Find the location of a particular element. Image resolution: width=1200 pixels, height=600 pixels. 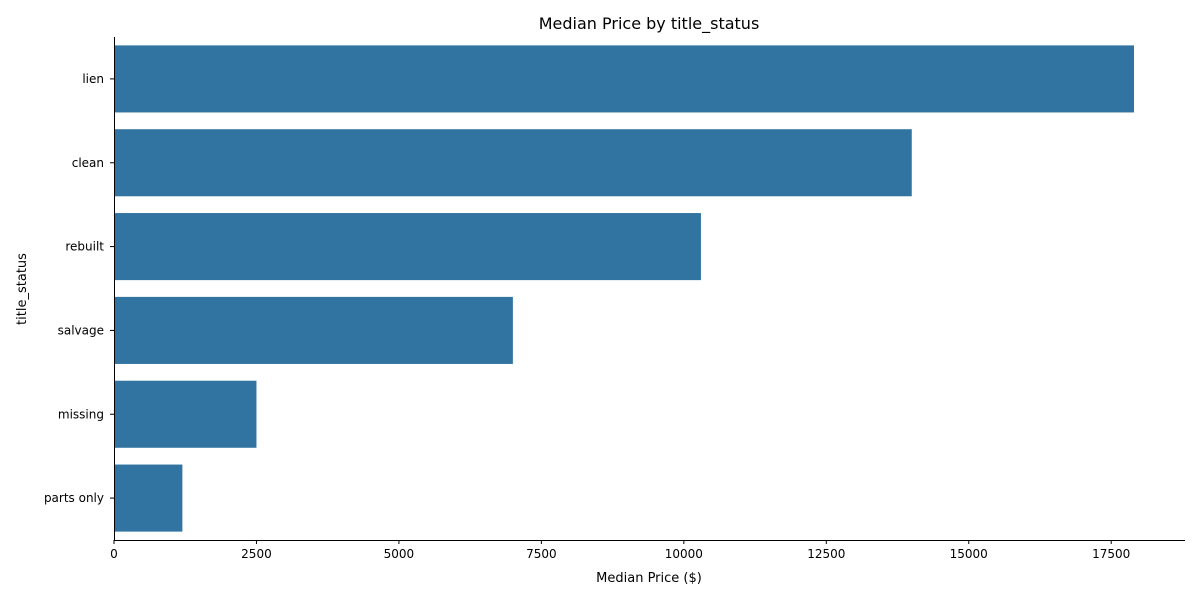

y-tick-label: parts only is located at coordinates (74, 498).